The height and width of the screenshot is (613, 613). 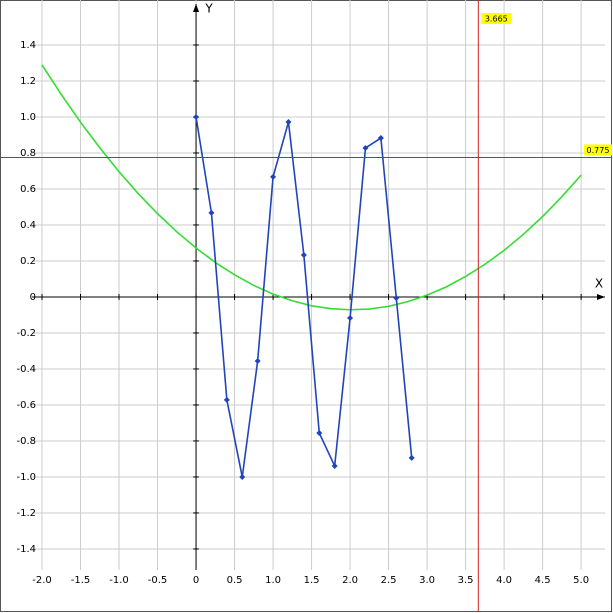 What do you see at coordinates (581, 580) in the screenshot?
I see `x-tick-label: 5.0` at bounding box center [581, 580].